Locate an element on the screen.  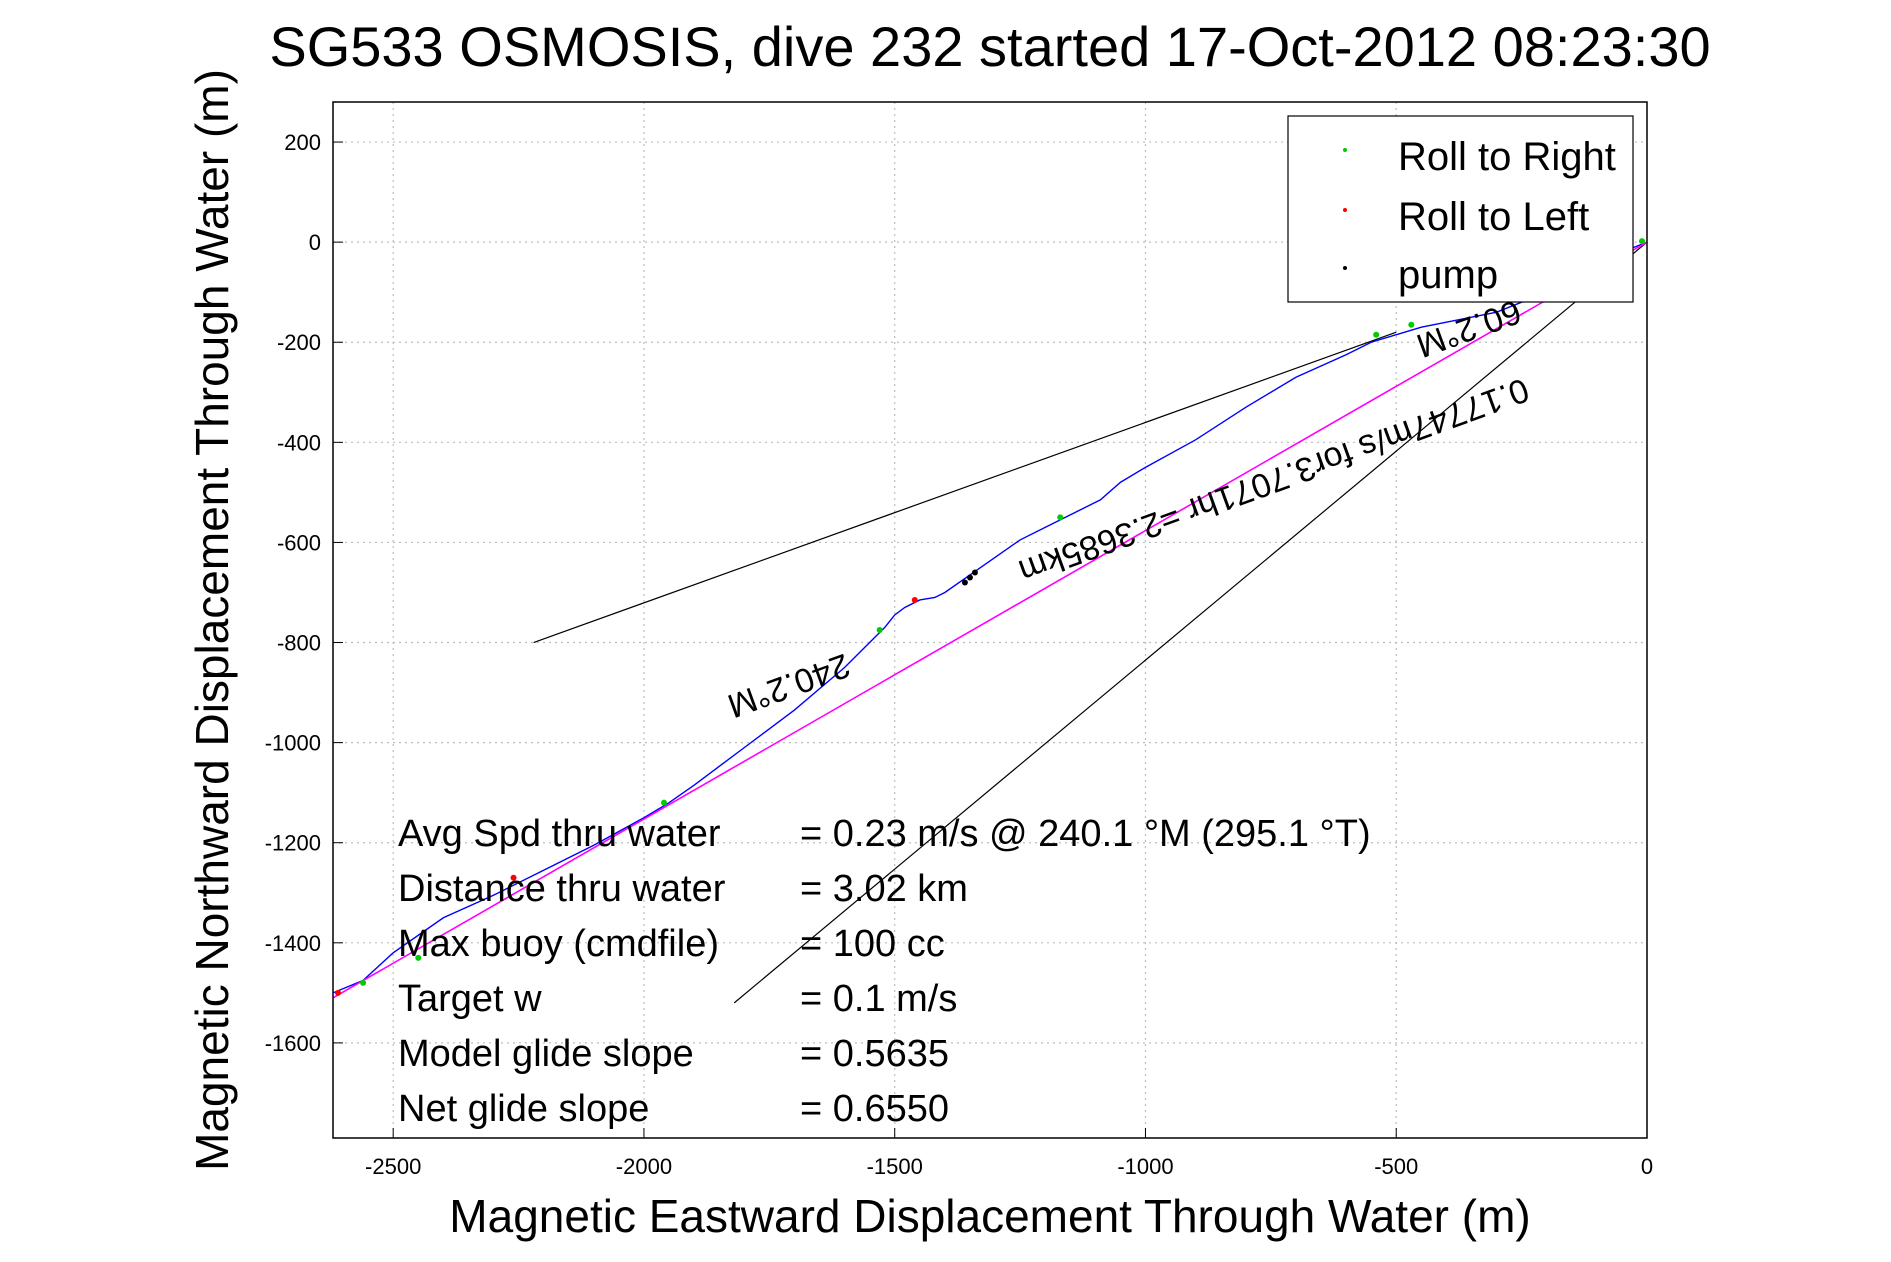
y-tick-label: -1600 is located at coordinates (293, 1043).